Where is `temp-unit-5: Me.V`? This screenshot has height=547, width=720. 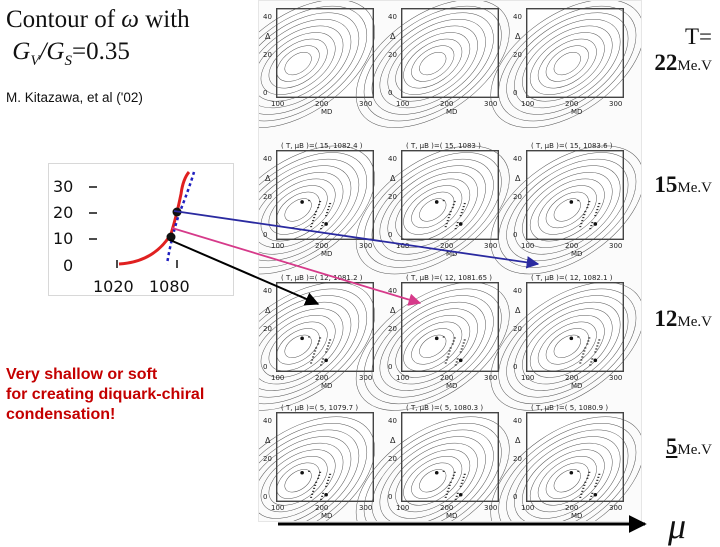
temp-unit-5: Me.V is located at coordinates (694, 450).